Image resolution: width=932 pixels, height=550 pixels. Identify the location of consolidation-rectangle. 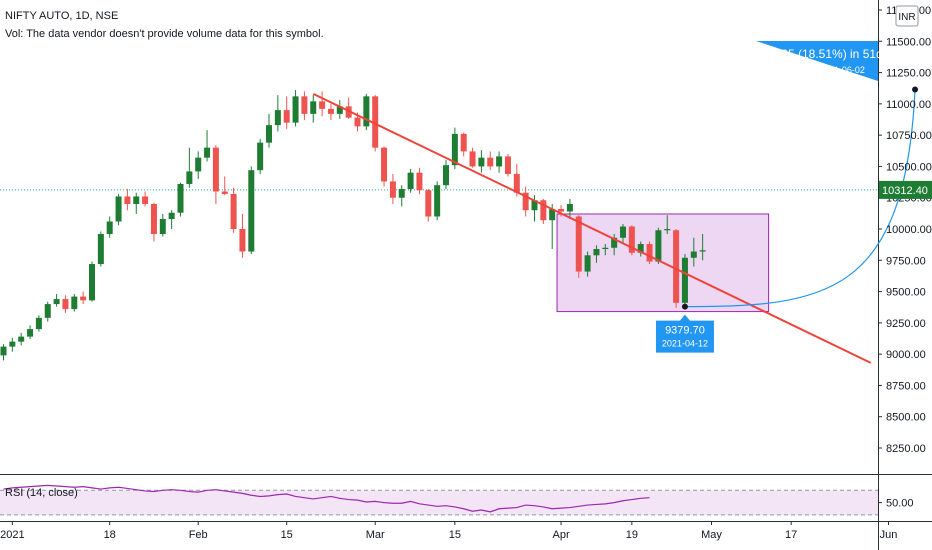
(663, 263).